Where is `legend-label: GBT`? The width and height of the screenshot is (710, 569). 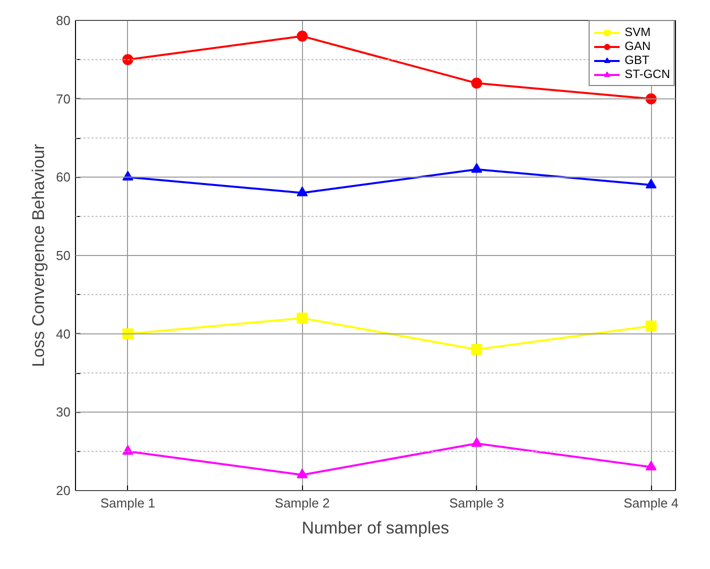 legend-label: GBT is located at coordinates (637, 60).